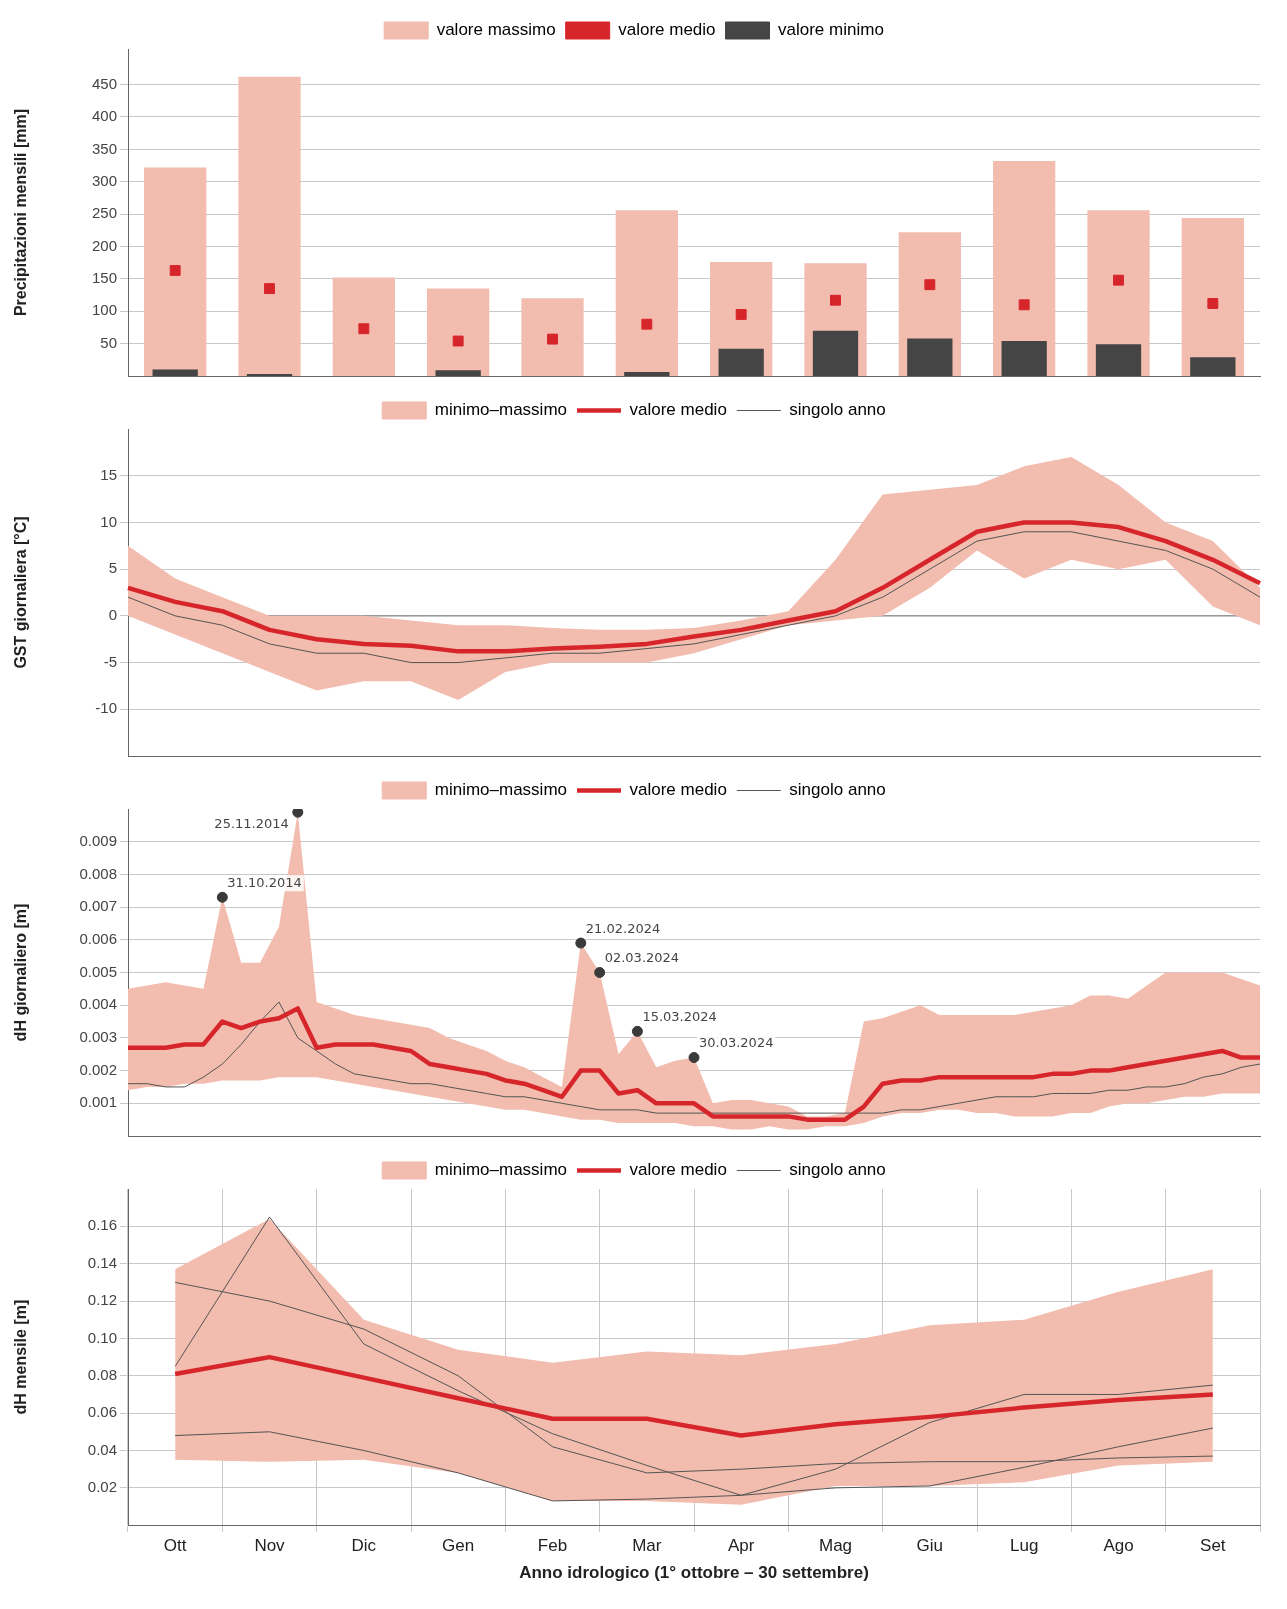  Describe the element at coordinates (98, 840) in the screenshot. I see `y-tick-label: 0.009` at that location.